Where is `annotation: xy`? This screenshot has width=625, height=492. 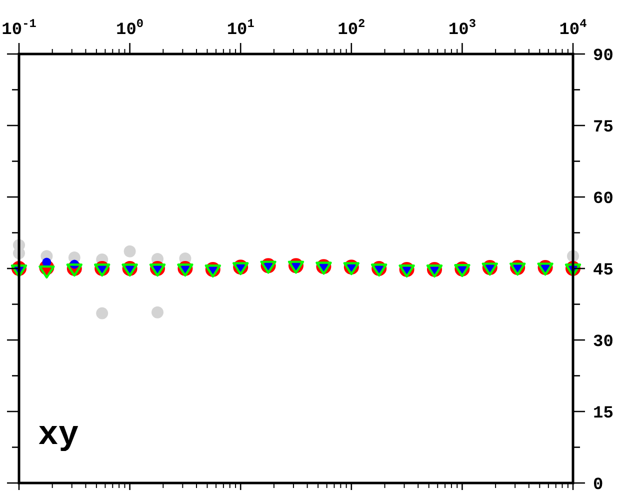
annotation: xy is located at coordinates (58, 436).